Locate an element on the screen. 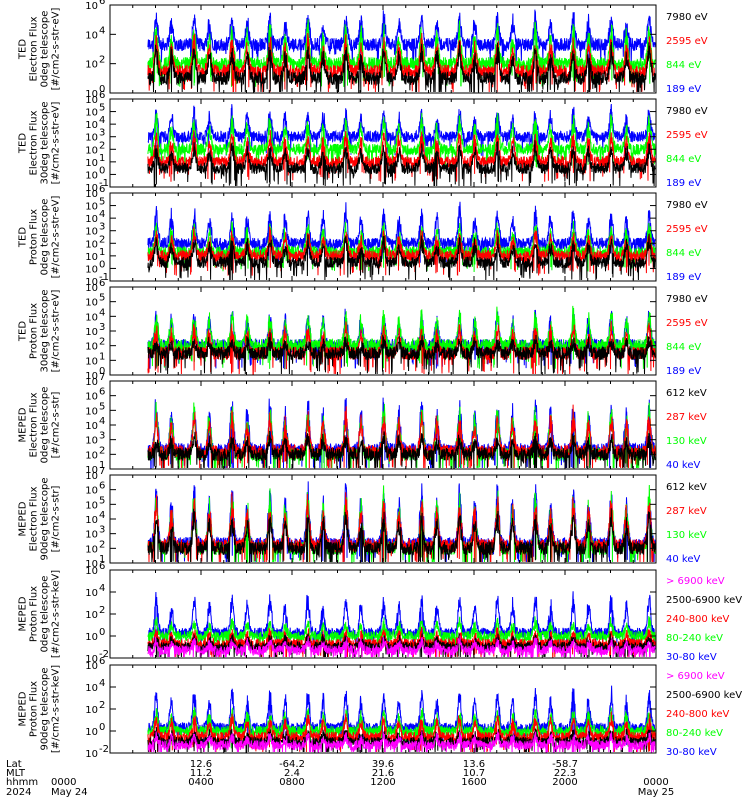 This screenshot has height=800, width=750. panel-4-traces is located at coordinates (401, 340).